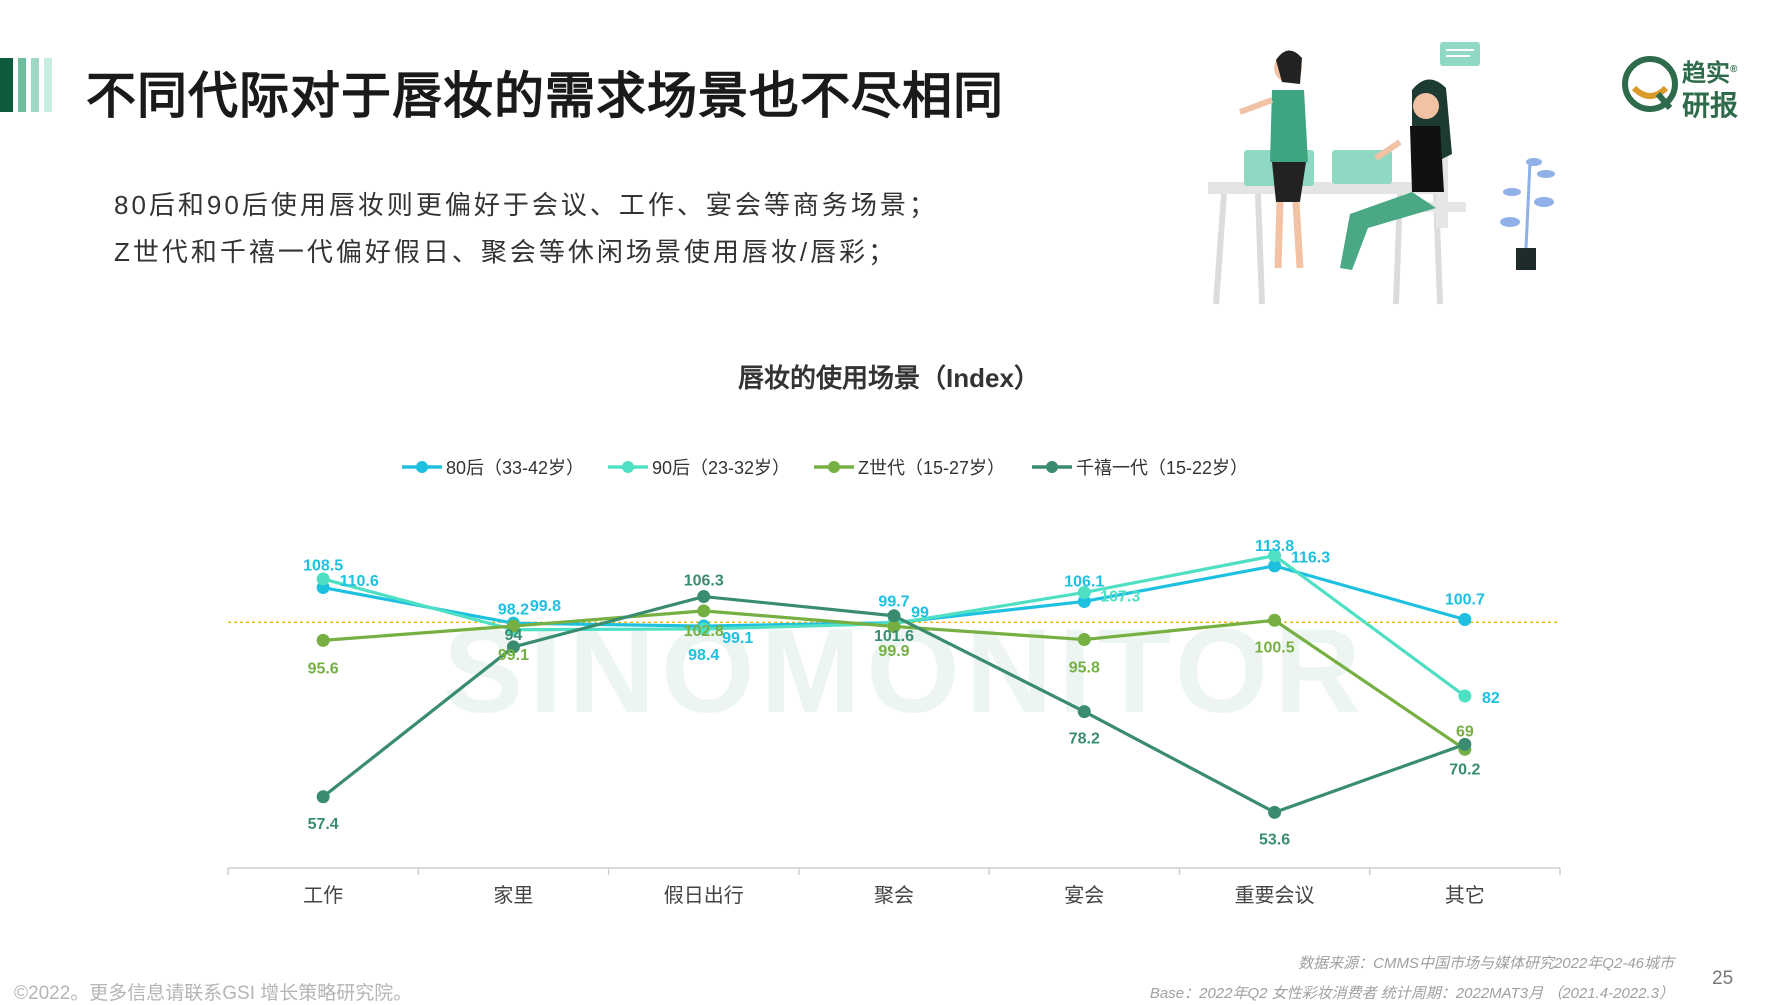 Image resolution: width=1778 pixels, height=1005 pixels. I want to click on page-title: 不同代际对于唇妆的需求场景也不尽相同, so click(545, 96).